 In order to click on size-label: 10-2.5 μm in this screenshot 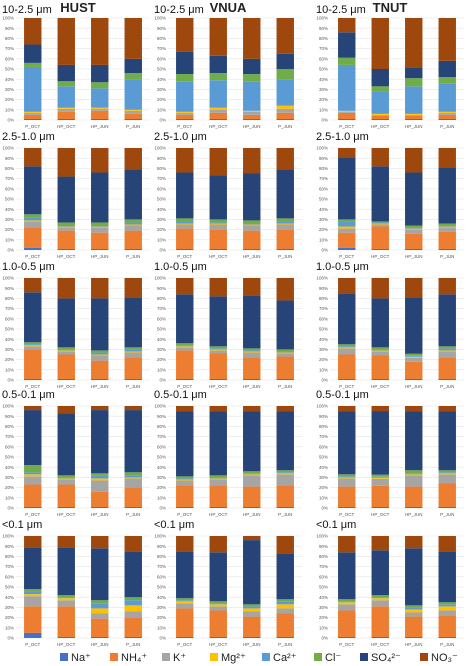, I will do `click(27, 10)`.